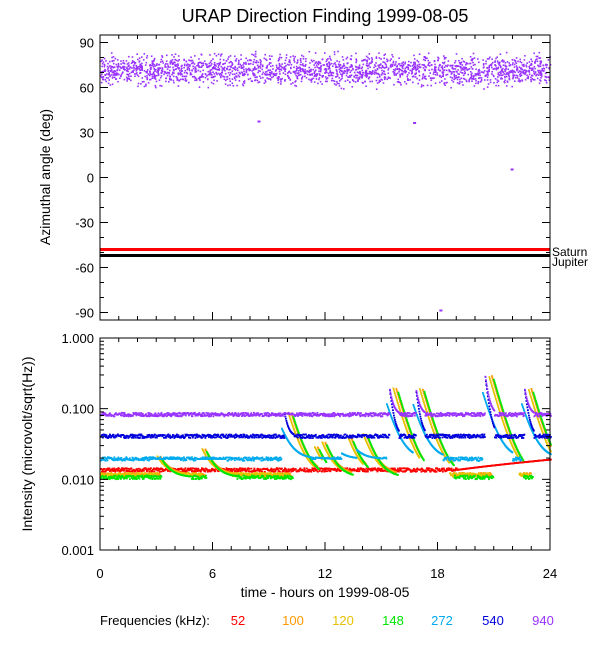 This screenshot has width=600, height=650. Describe the element at coordinates (415, 123) in the screenshot. I see `azimuth-outlier-point` at that location.